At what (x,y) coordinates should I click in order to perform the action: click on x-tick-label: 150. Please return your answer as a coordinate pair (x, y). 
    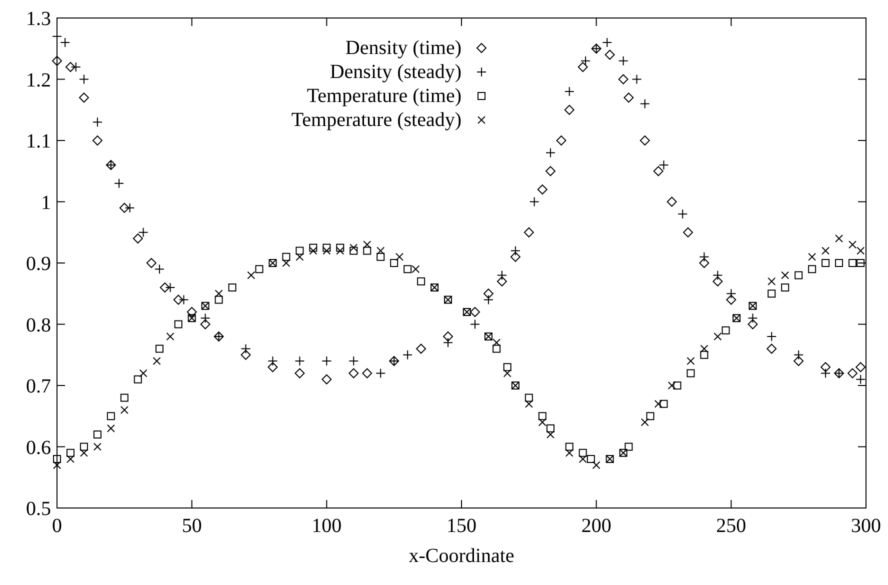
    Looking at the image, I should click on (461, 526).